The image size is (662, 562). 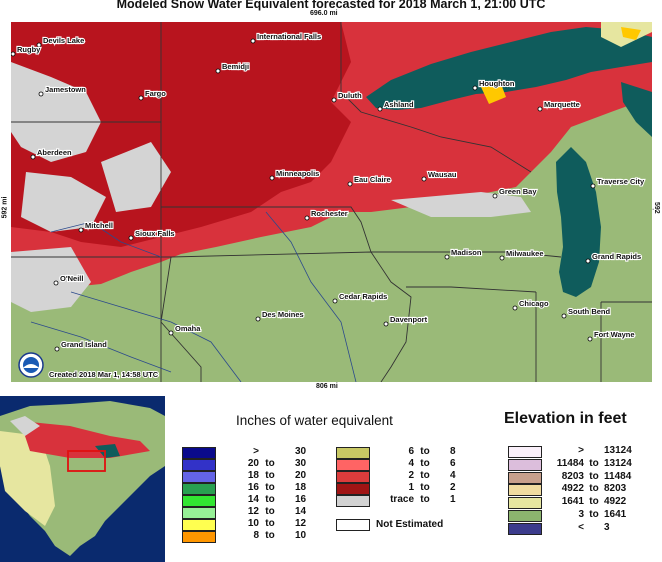 What do you see at coordinates (401, 452) in the screenshot?
I see `legend-row: 6 to 8` at bounding box center [401, 452].